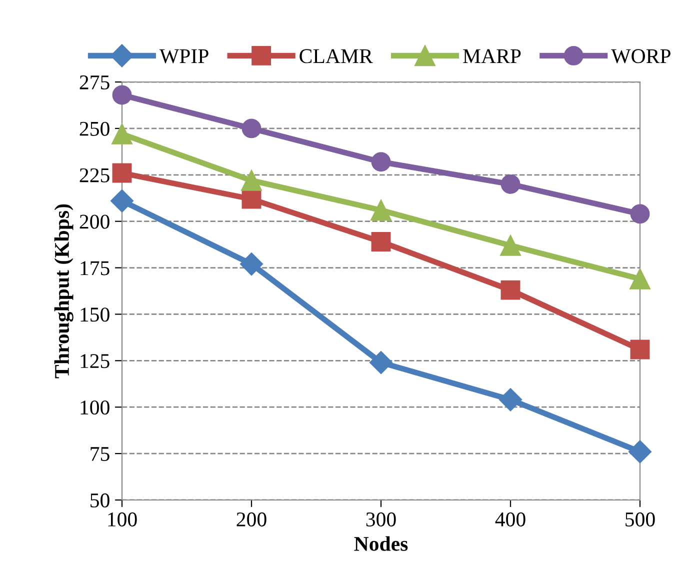 This screenshot has width=673, height=577. I want to click on x-tick-label: 100, so click(122, 519).